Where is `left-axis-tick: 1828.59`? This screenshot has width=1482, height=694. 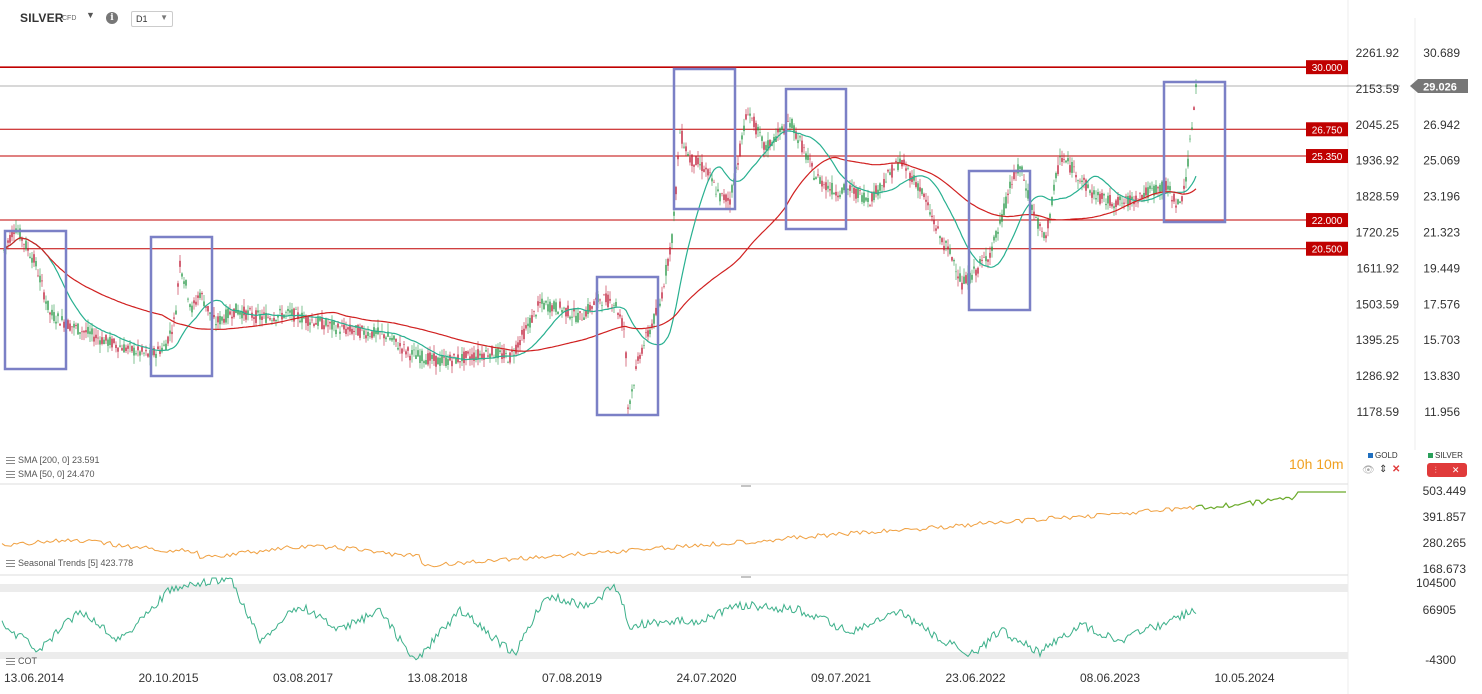 left-axis-tick: 1828.59 is located at coordinates (1378, 197).